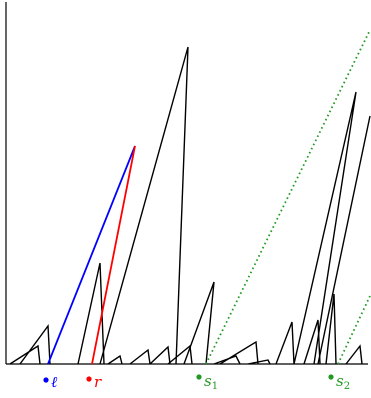 The height and width of the screenshot is (398, 371). What do you see at coordinates (199, 377) in the screenshot?
I see `marker-s1` at bounding box center [199, 377].